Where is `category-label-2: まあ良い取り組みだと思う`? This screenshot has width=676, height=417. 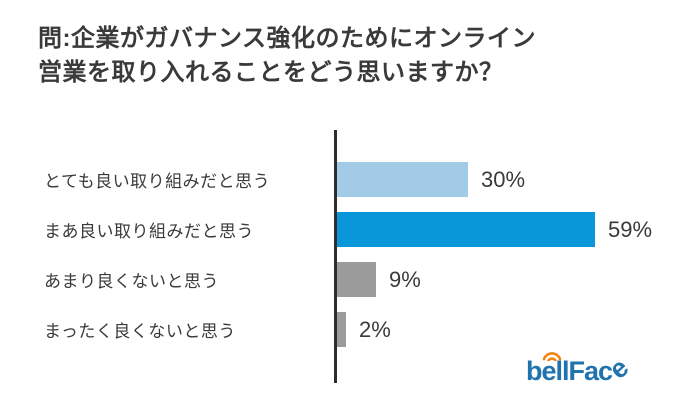
category-label-2: まあ良い取り組みだと思う is located at coordinates (149, 231).